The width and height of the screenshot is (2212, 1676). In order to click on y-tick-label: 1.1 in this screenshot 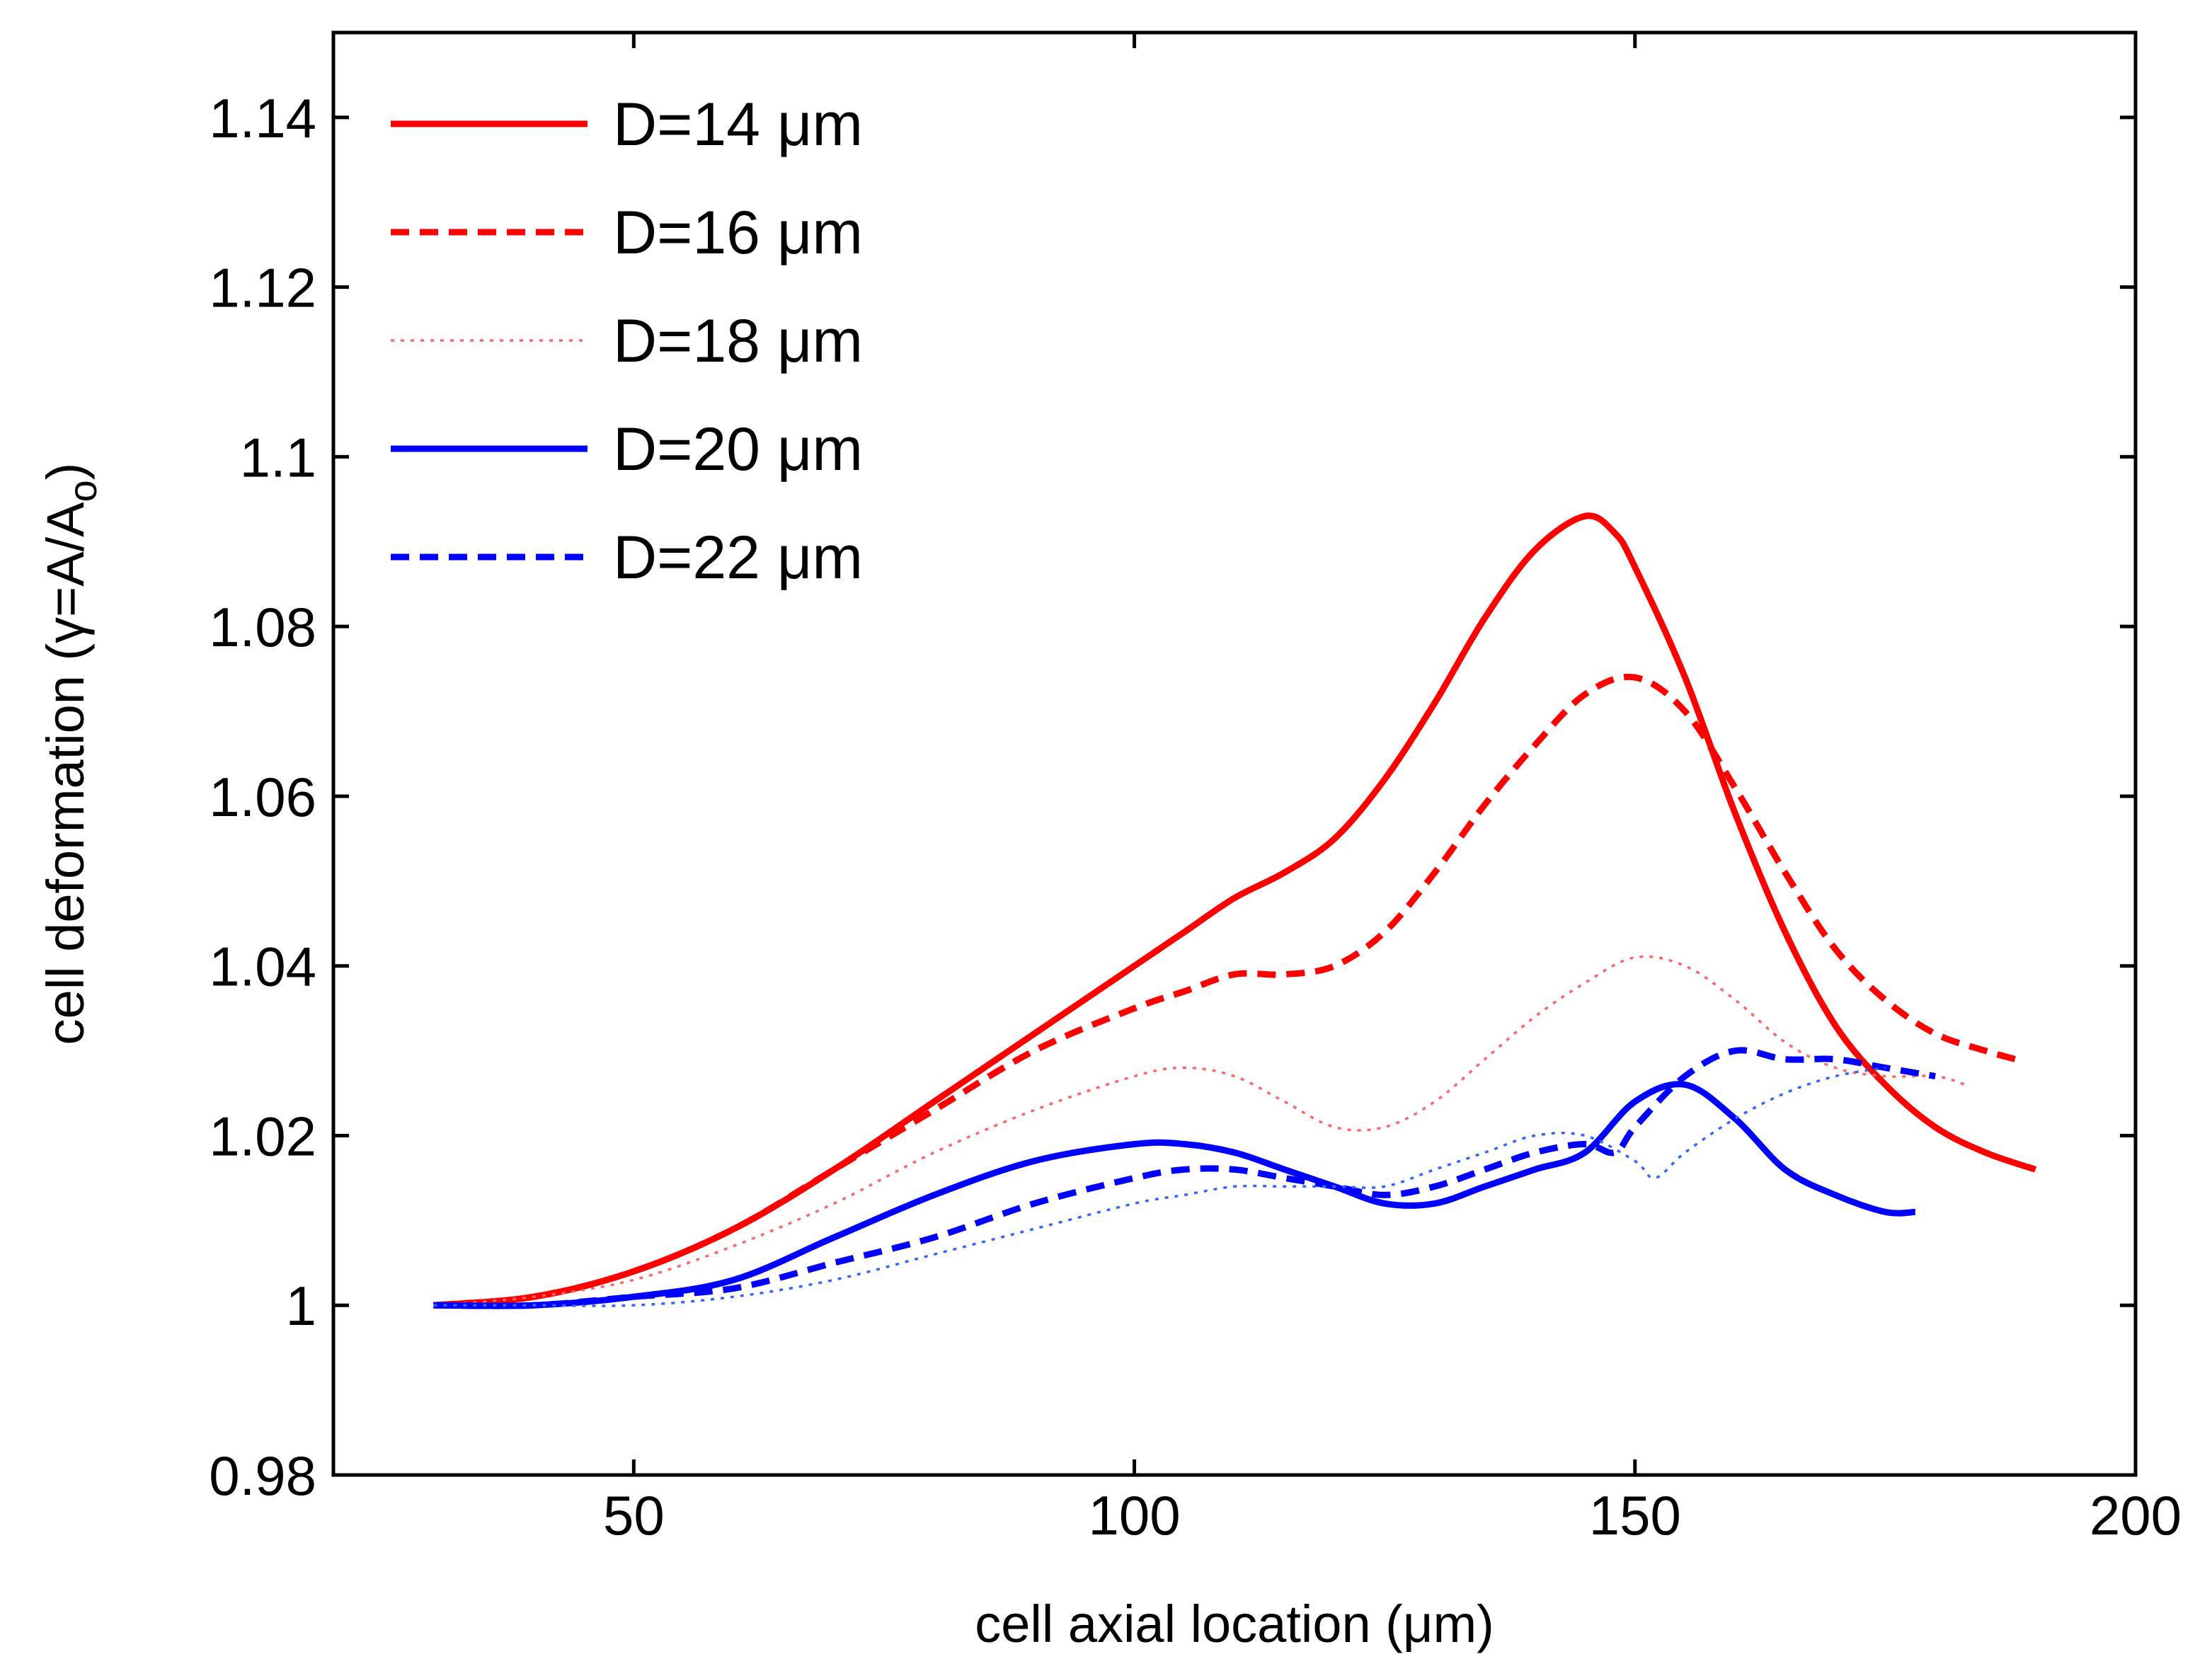, I will do `click(278, 457)`.